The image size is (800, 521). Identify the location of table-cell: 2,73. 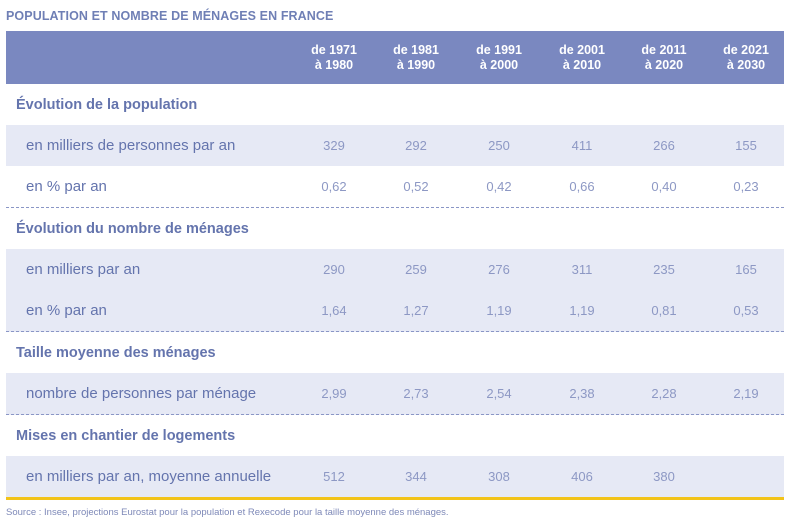
(416, 393).